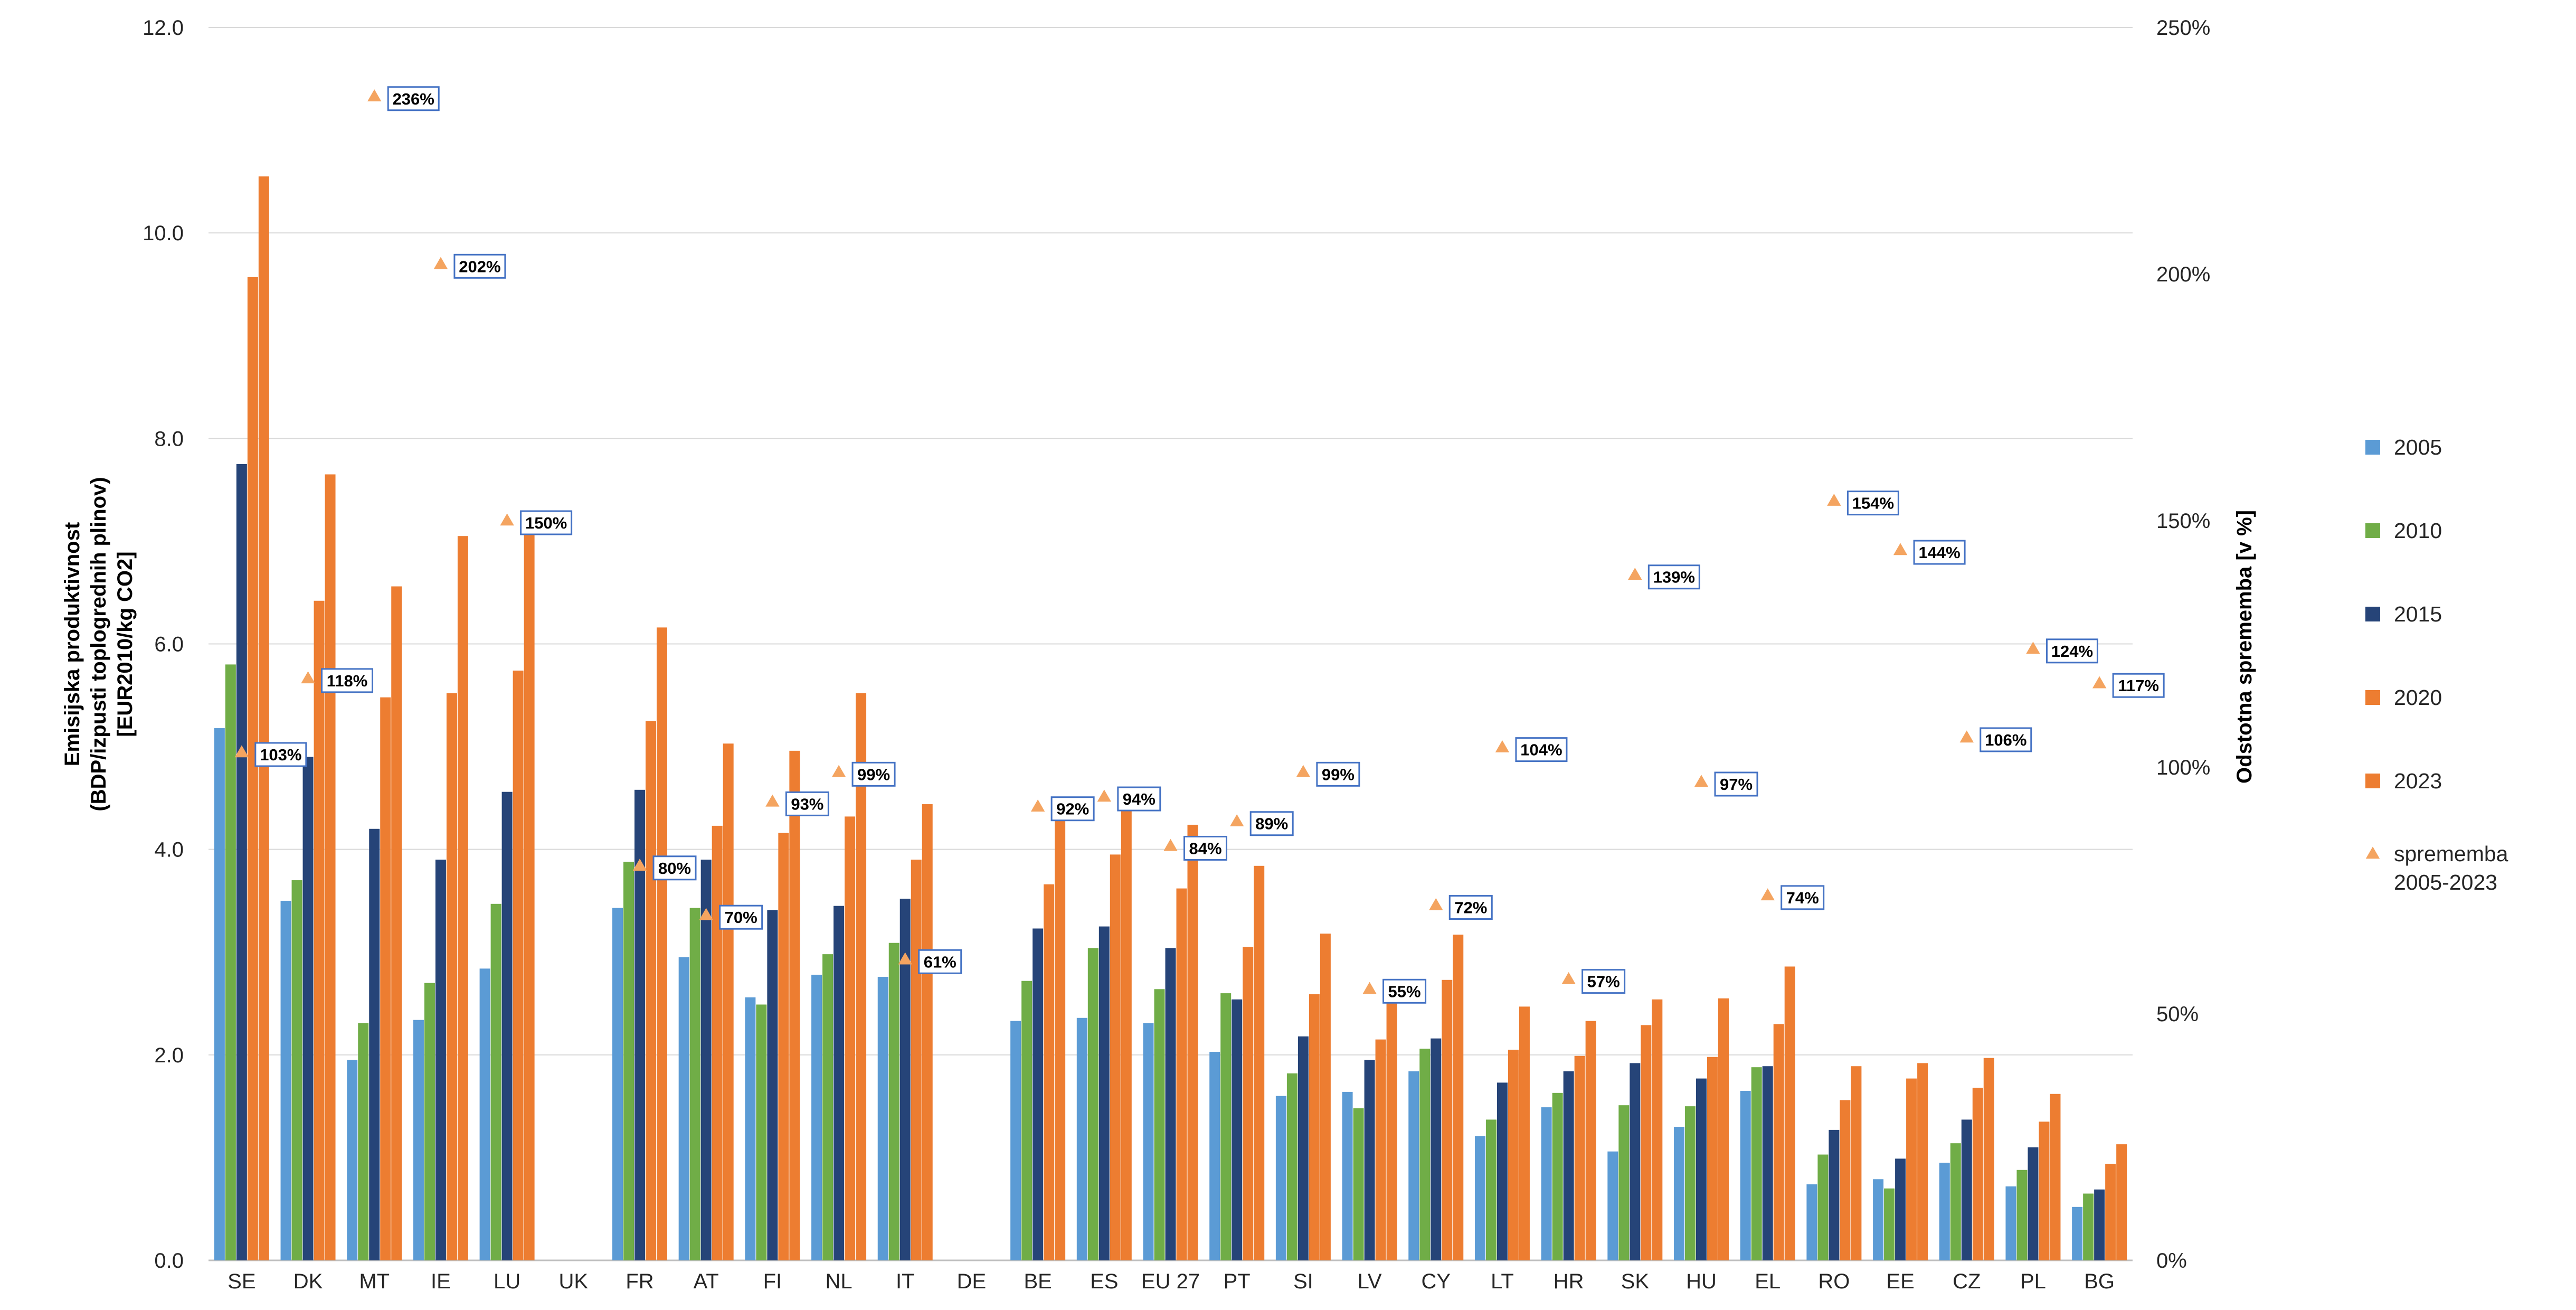 Image resolution: width=2576 pixels, height=1310 pixels. I want to click on x-tick-label: EU 27, so click(1170, 1282).